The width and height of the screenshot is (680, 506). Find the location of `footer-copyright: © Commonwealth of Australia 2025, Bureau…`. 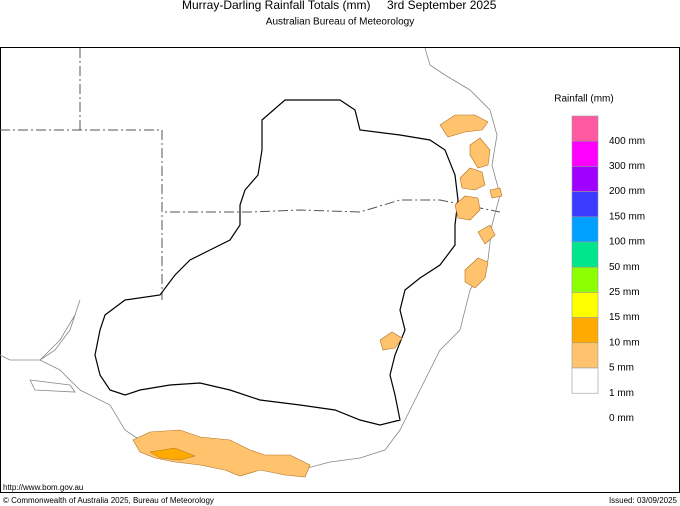

footer-copyright: © Commonwealth of Australia 2025, Bureau… is located at coordinates (108, 500).